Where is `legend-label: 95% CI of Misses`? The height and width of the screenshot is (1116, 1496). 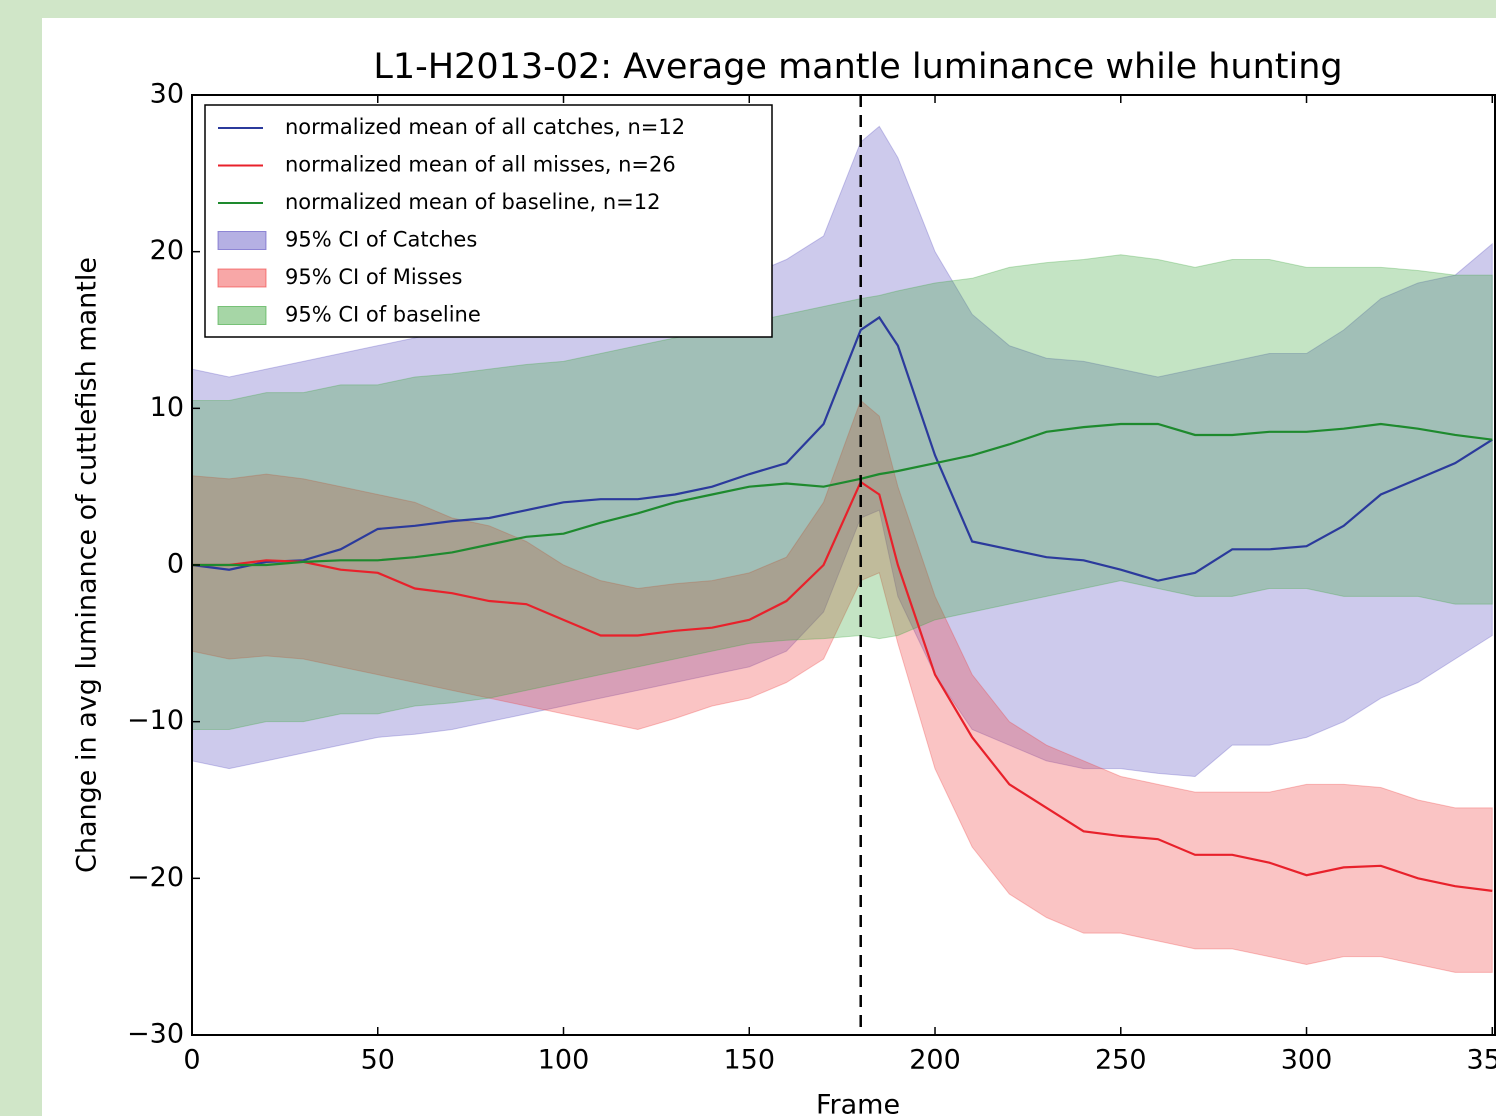 legend-label: 95% CI of Misses is located at coordinates (374, 277).